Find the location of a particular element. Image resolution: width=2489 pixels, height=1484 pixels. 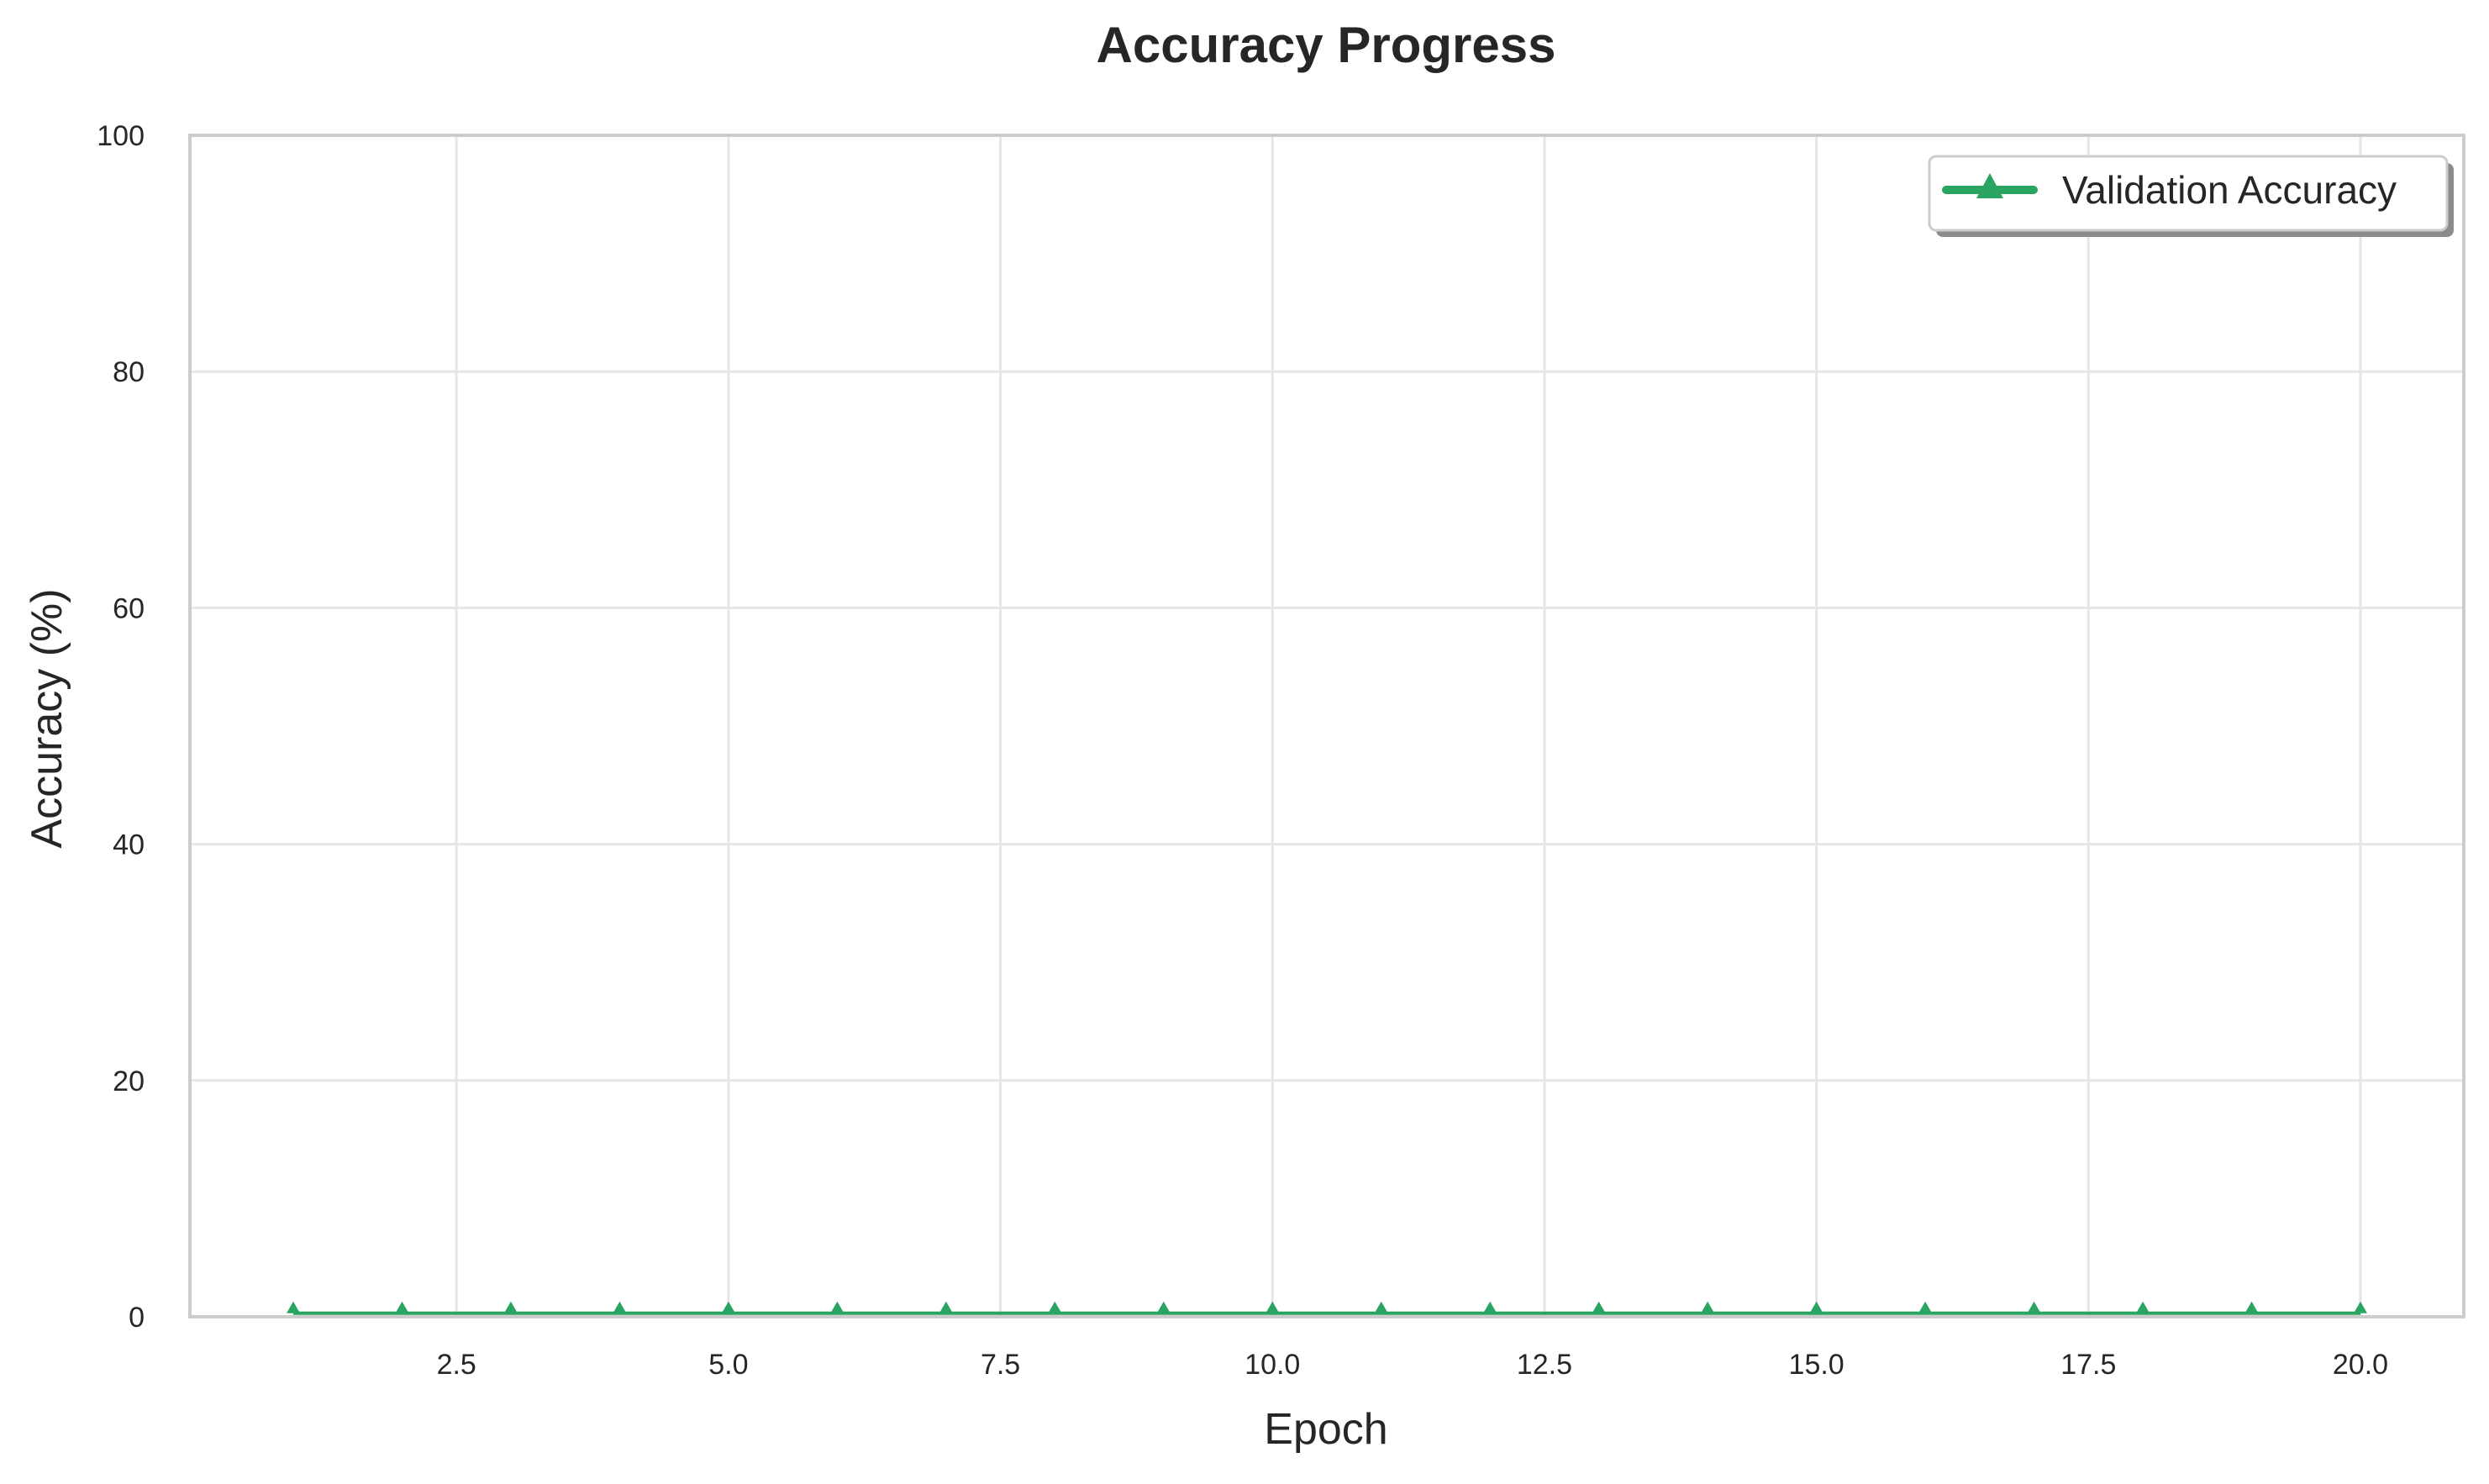

x-tick-label: 15.0 is located at coordinates (1816, 1365).